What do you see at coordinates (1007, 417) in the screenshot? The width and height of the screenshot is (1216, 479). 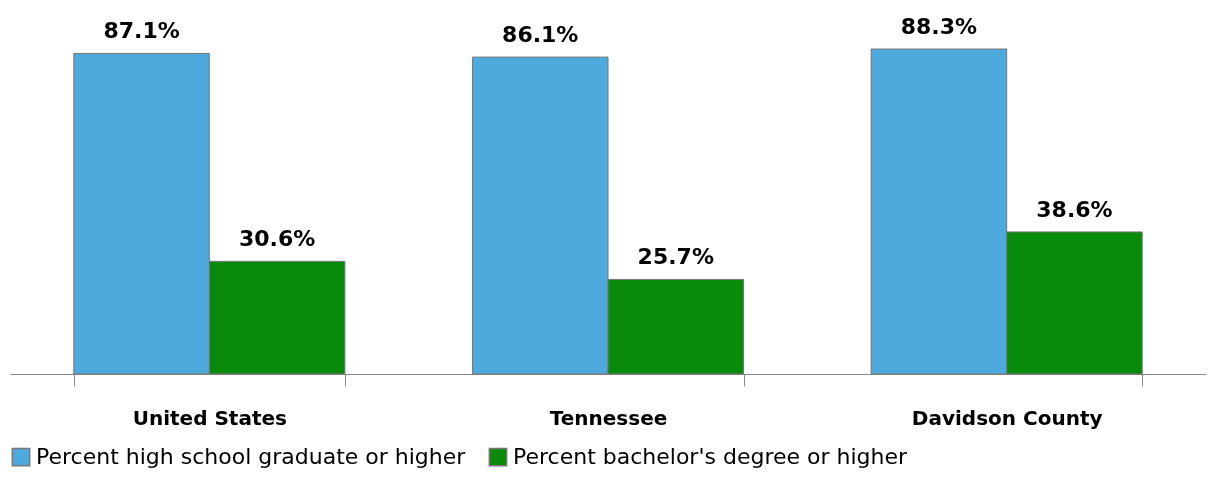 I see `x-tick-label: Davidson County` at bounding box center [1007, 417].